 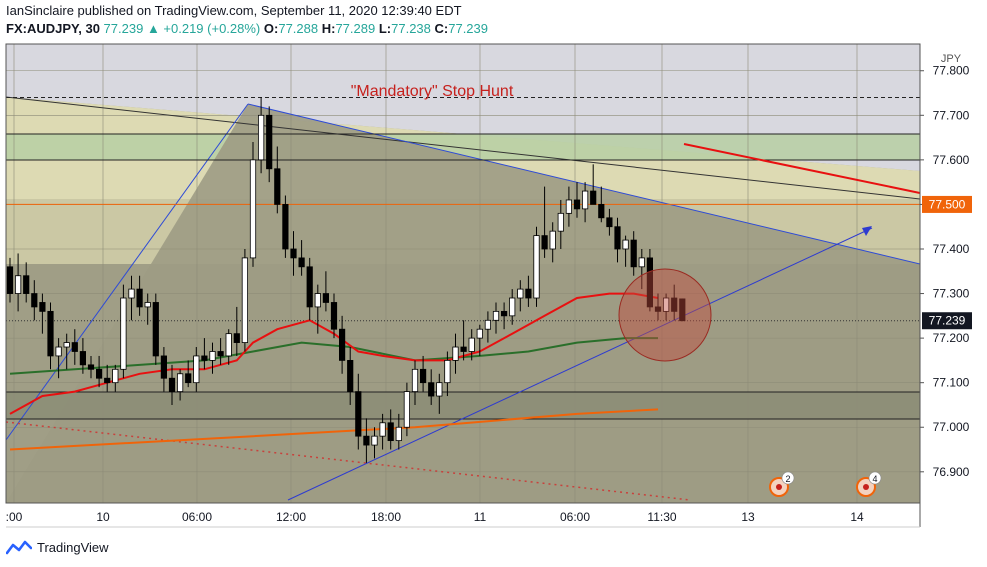 I want to click on last-price-label: 77.239, so click(x=947, y=321).